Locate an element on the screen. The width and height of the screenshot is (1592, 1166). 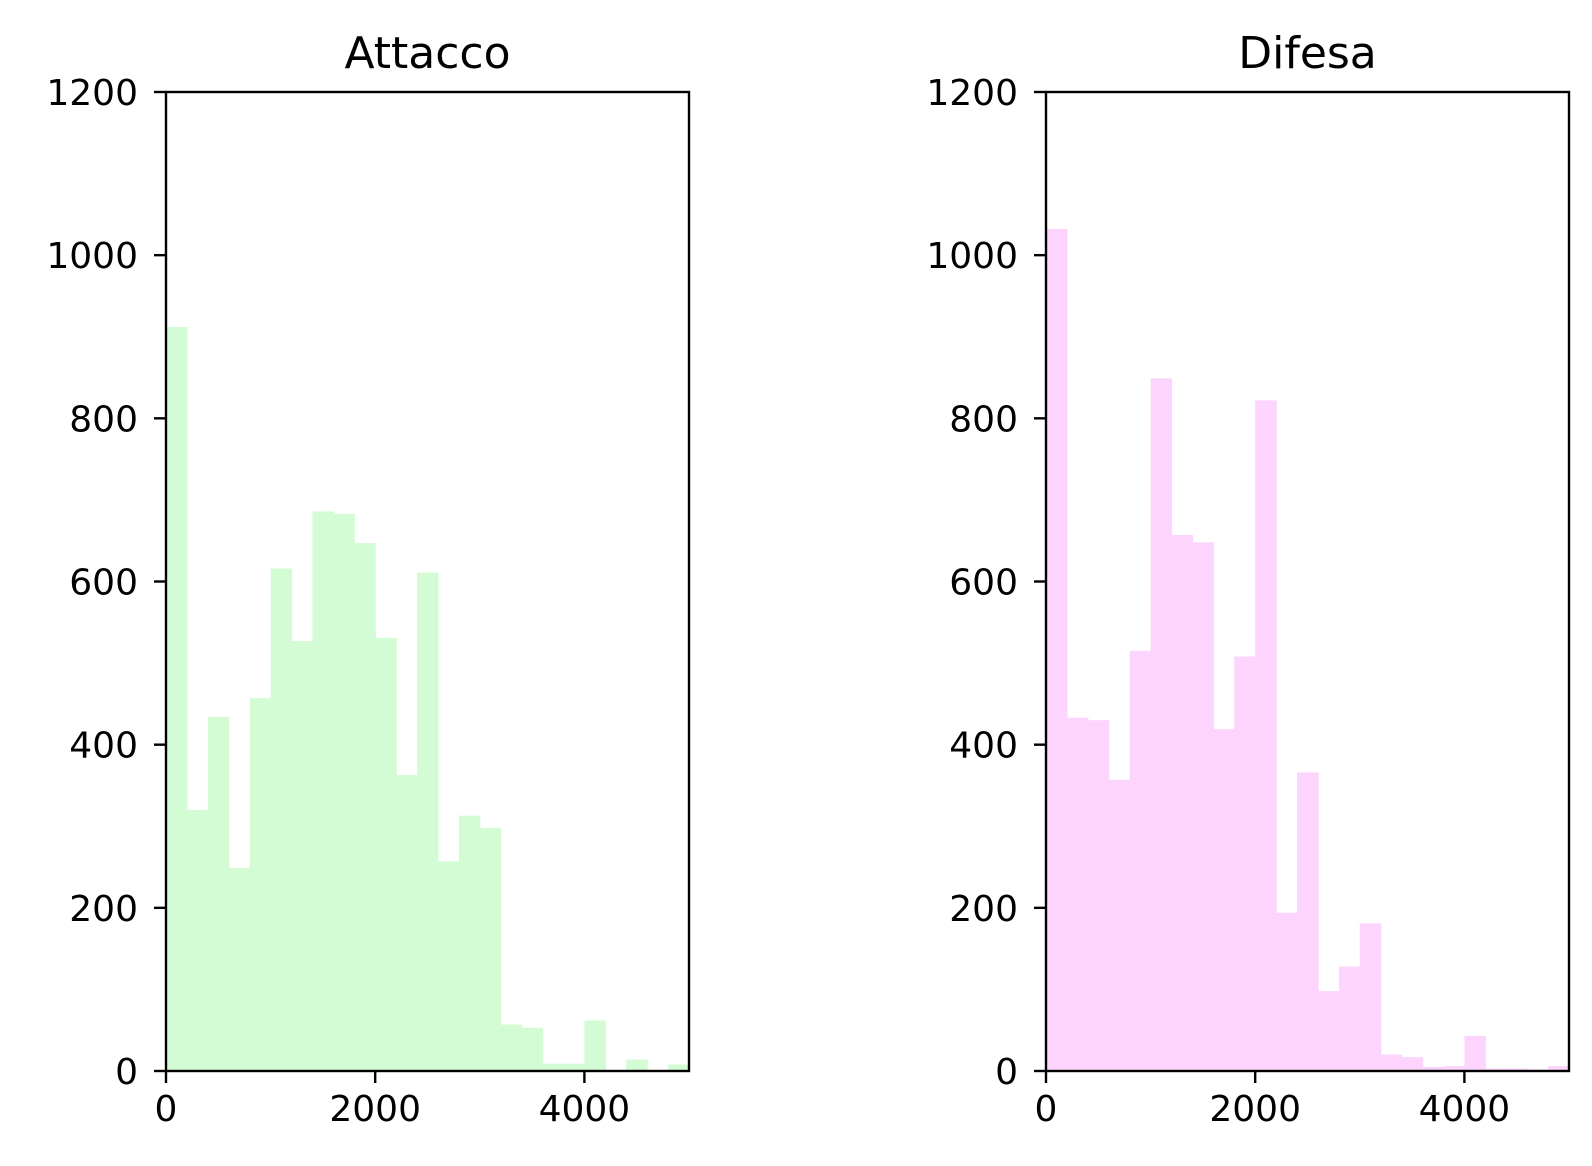
x-axis-attacco: 0 2000 4000 is located at coordinates (393, 1100).